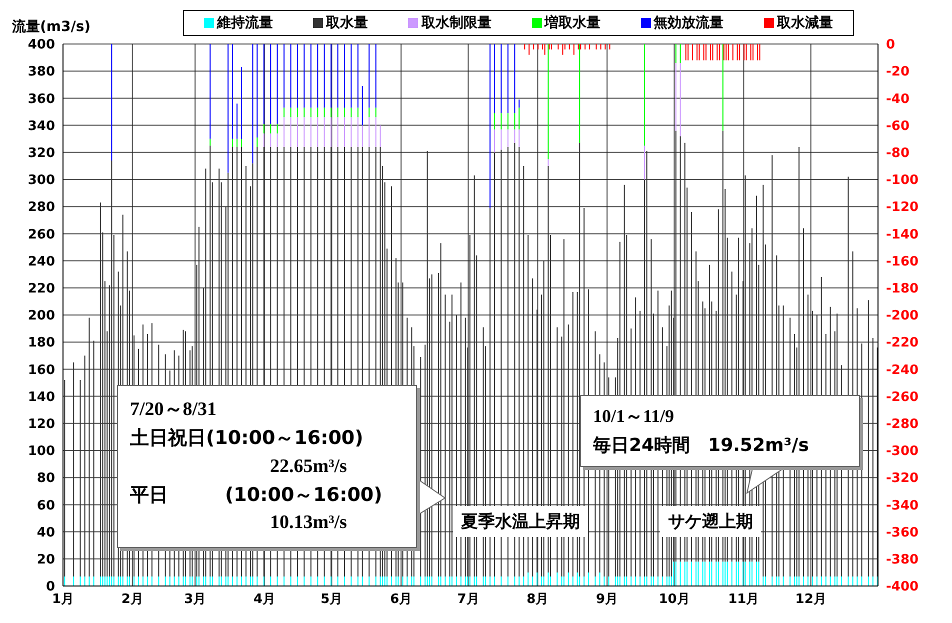 The image size is (952, 623). I want to click on legend-label: 取水制限量, so click(456, 23).